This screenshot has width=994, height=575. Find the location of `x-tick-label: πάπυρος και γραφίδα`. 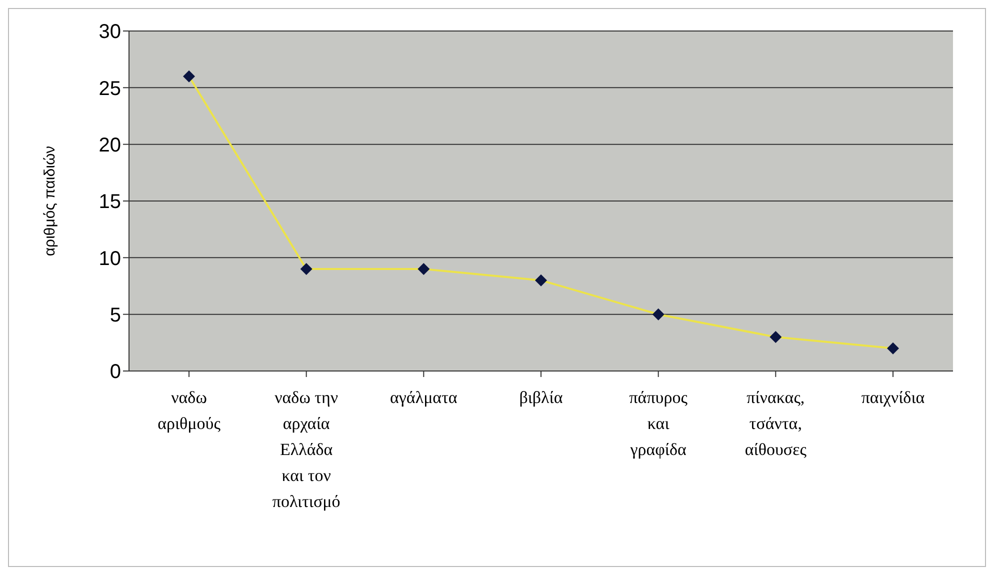

x-tick-label: πάπυρος και γραφίδα is located at coordinates (658, 423).